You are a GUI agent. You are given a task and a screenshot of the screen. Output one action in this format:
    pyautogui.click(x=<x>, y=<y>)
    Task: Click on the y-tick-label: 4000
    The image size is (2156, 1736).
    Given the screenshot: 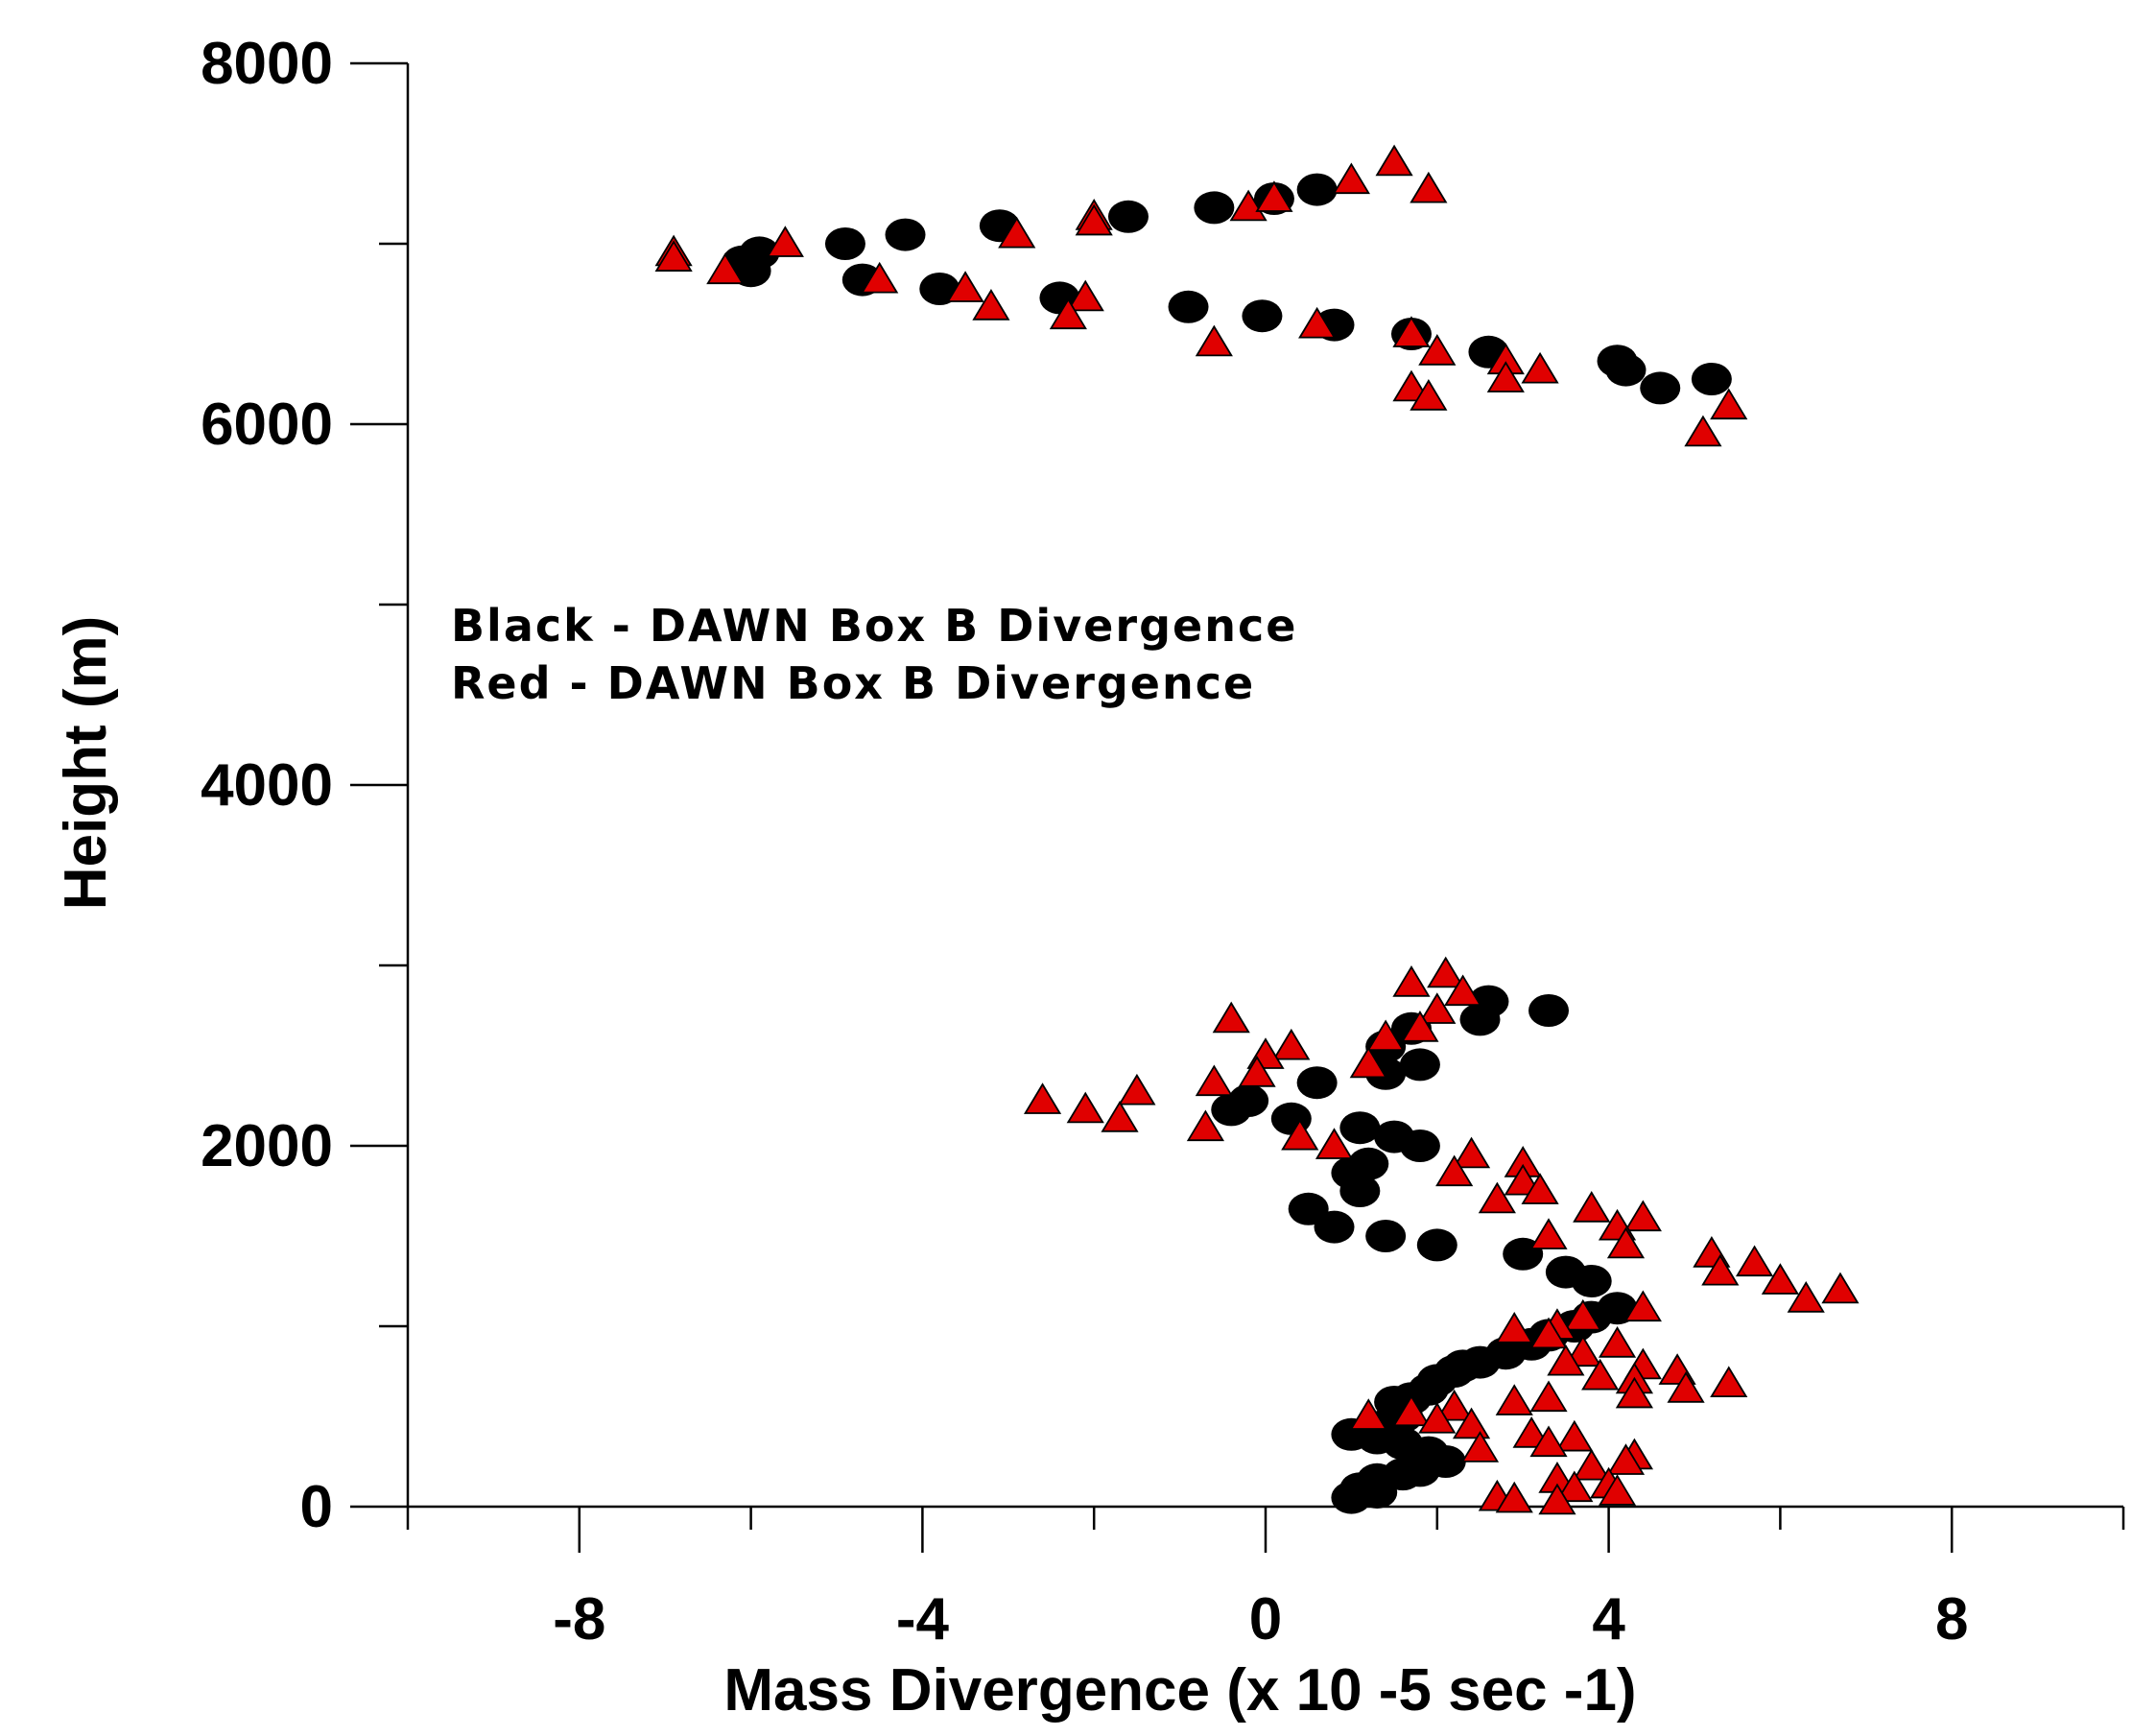 What is the action you would take?
    pyautogui.click(x=267, y=785)
    